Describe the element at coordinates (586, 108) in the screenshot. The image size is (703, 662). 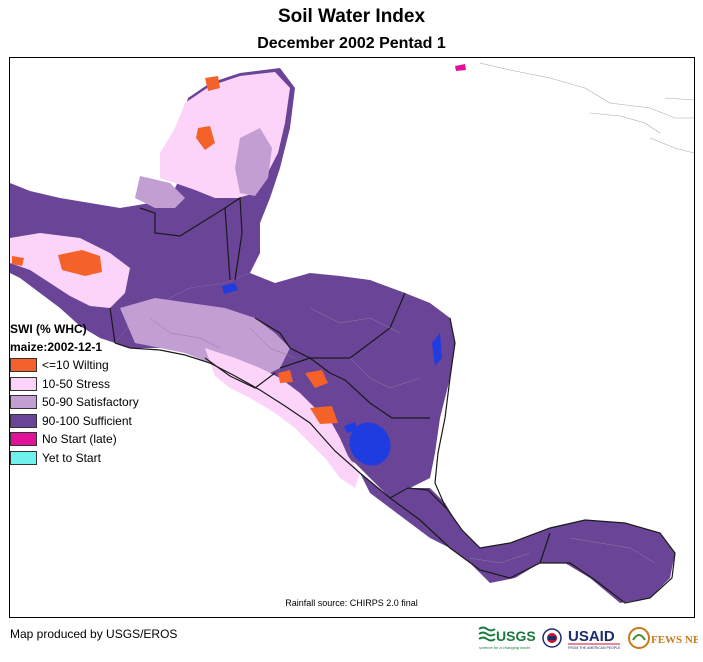
I see `caribbean-islands` at that location.